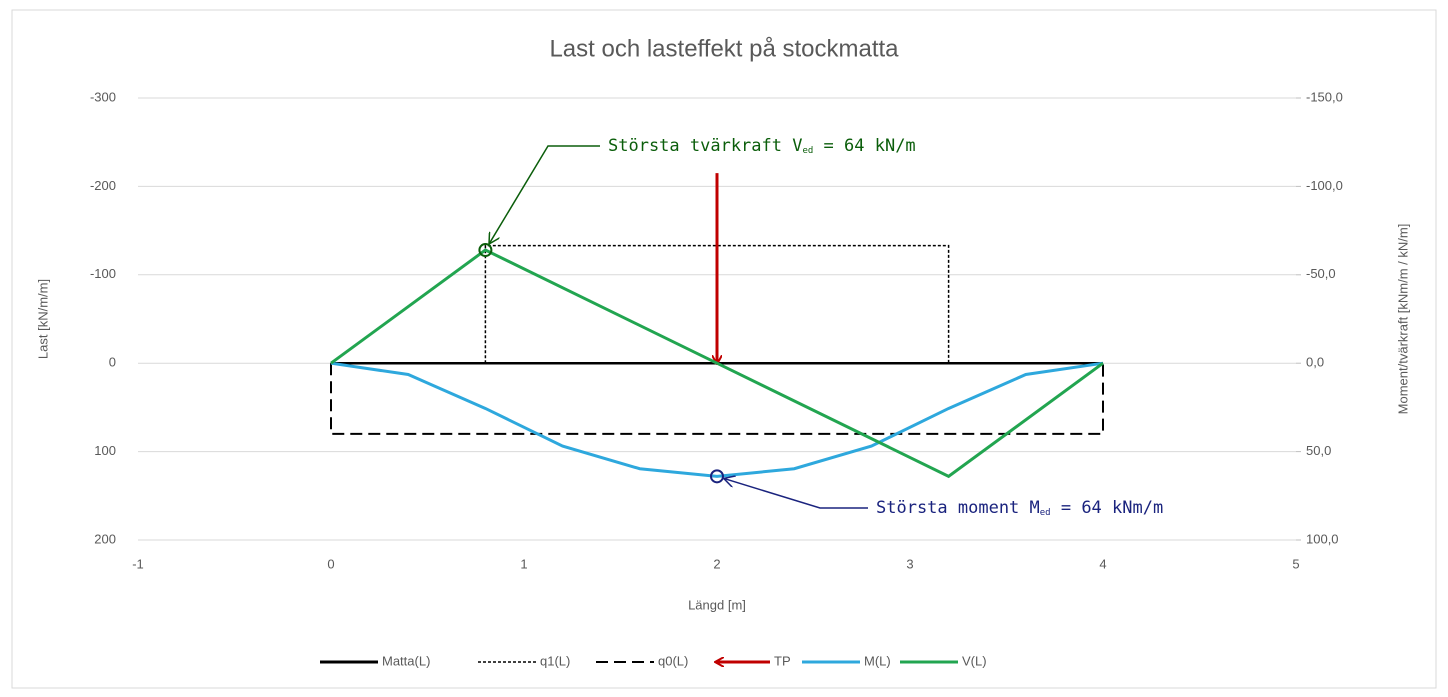 This screenshot has width=1448, height=697. What do you see at coordinates (1318, 450) in the screenshot?
I see `y2-tick-label: 50,0` at bounding box center [1318, 450].